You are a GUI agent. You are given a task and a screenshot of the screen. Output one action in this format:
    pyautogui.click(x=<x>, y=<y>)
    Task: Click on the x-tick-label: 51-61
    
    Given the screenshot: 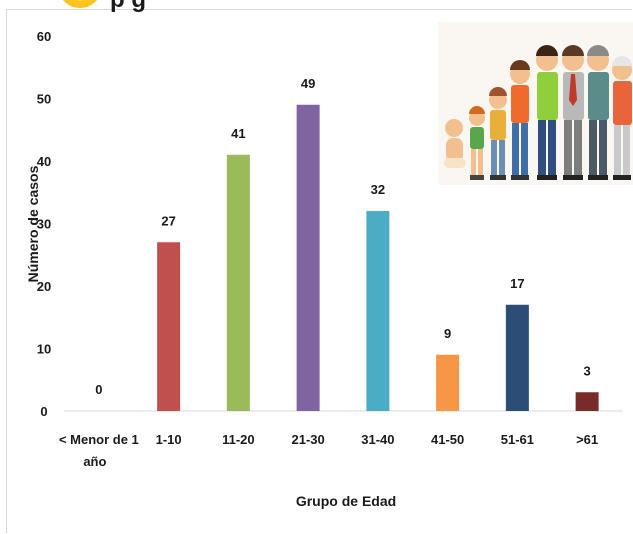 What is the action you would take?
    pyautogui.click(x=517, y=439)
    